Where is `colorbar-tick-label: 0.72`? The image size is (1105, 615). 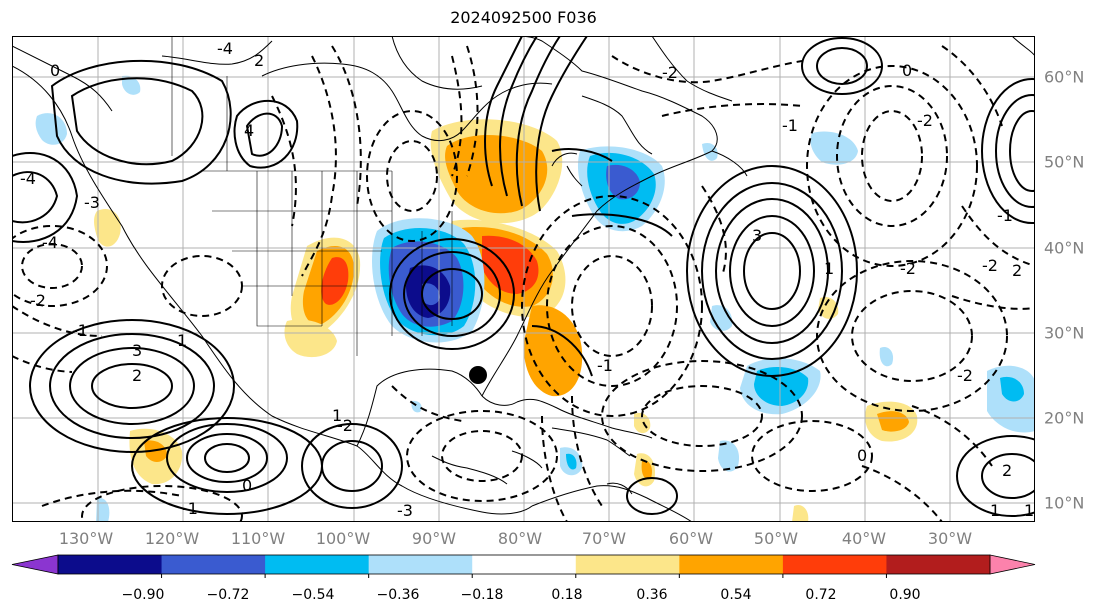 colorbar-tick-label: 0.72 is located at coordinates (821, 595).